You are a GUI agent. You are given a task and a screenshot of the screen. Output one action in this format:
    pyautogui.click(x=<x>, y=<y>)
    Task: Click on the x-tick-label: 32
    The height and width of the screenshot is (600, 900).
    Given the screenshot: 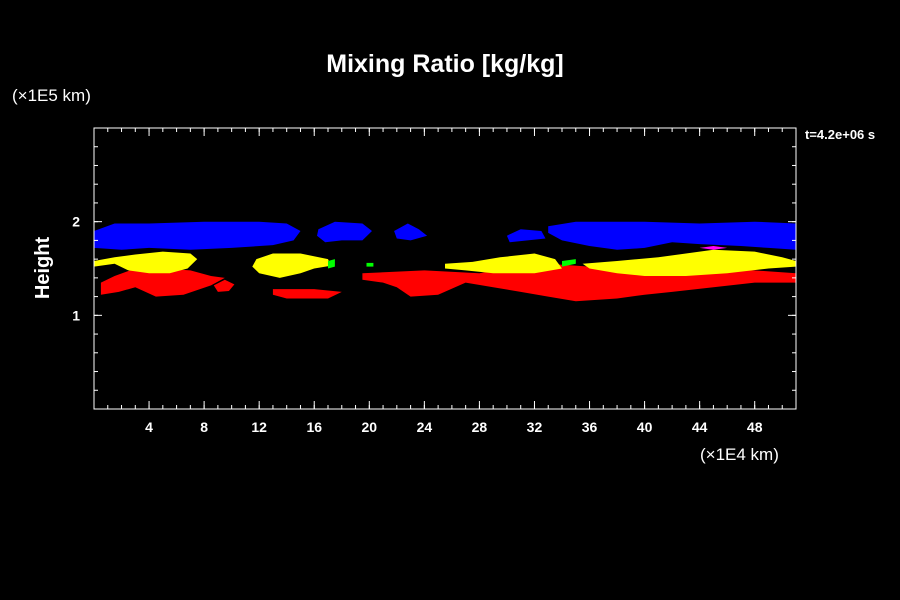 What is the action you would take?
    pyautogui.click(x=535, y=427)
    